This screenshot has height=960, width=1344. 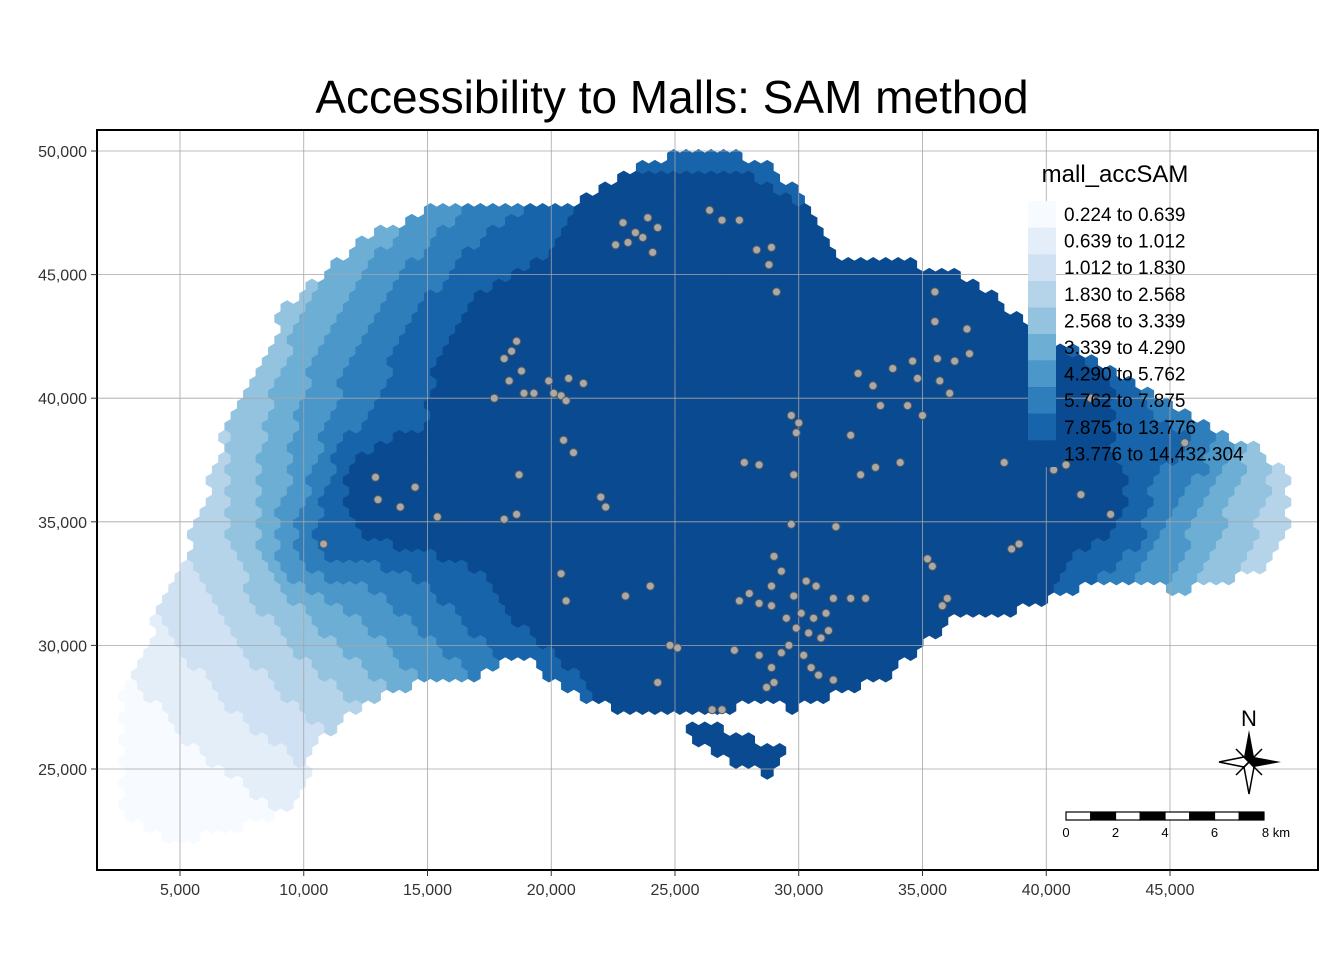 What do you see at coordinates (922, 890) in the screenshot?
I see `x-tick-label: 35,000` at bounding box center [922, 890].